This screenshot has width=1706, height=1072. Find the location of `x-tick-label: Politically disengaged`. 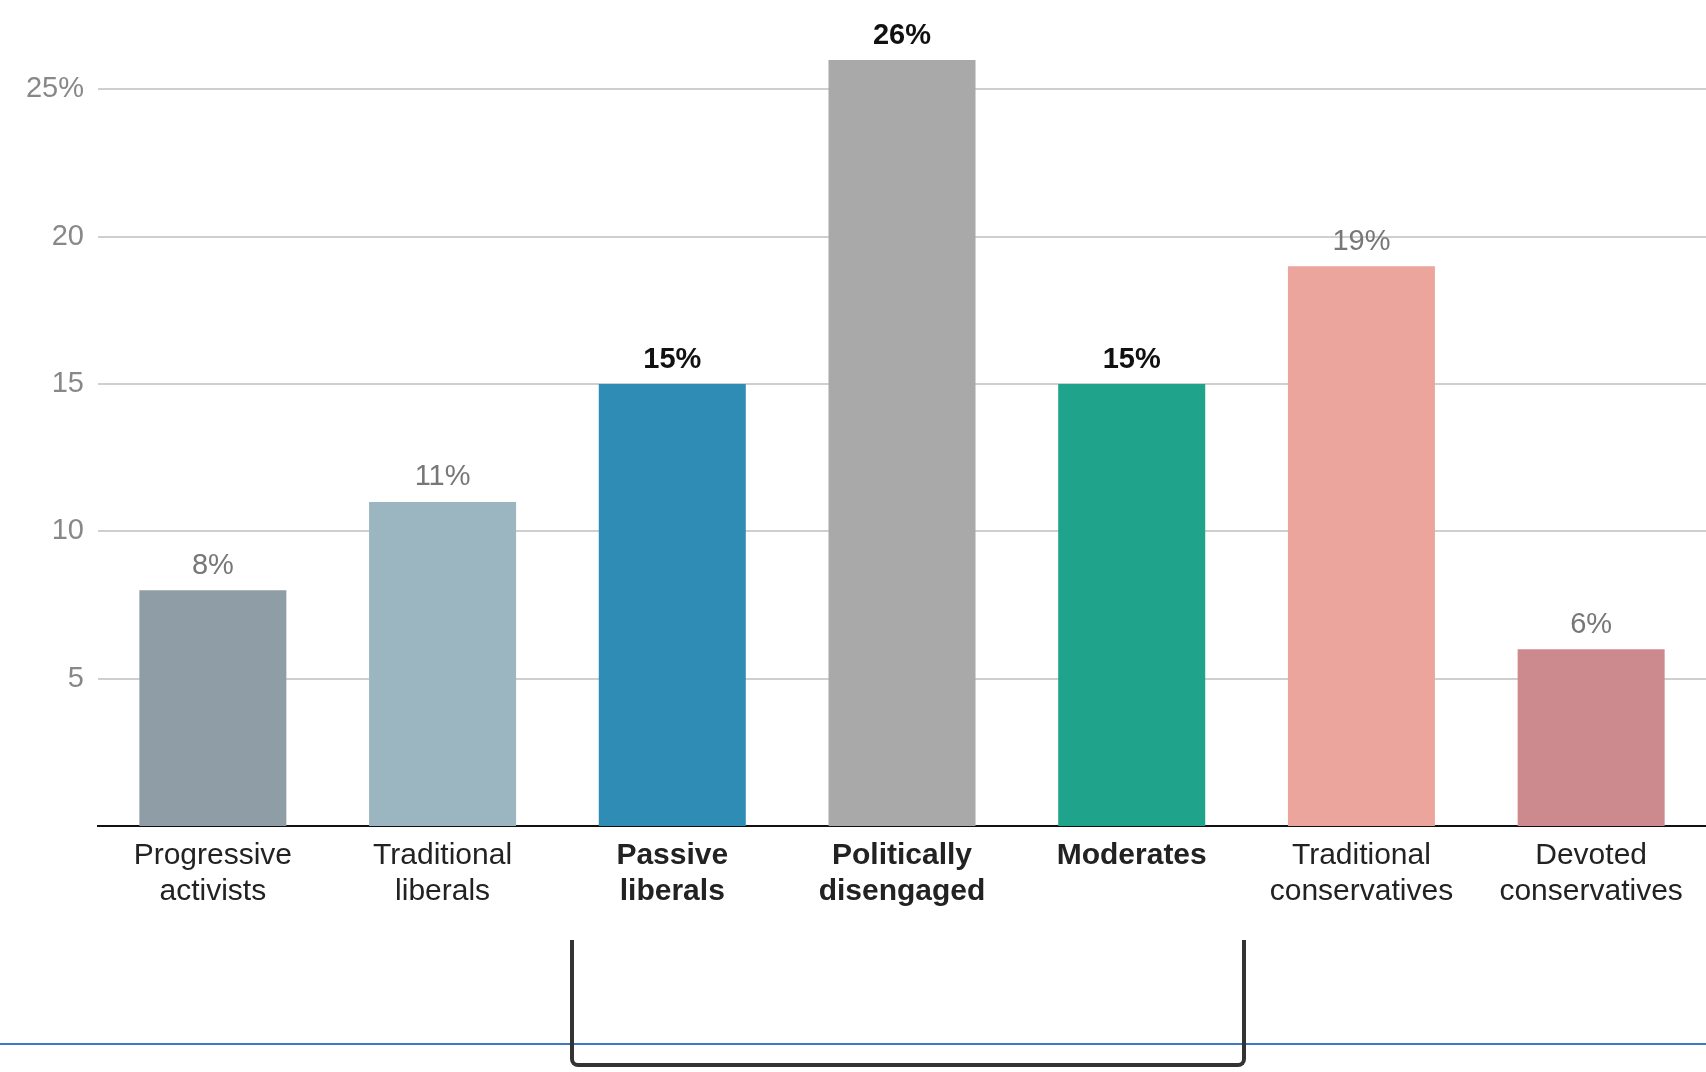

x-tick-label: Politically disengaged is located at coordinates (902, 872).